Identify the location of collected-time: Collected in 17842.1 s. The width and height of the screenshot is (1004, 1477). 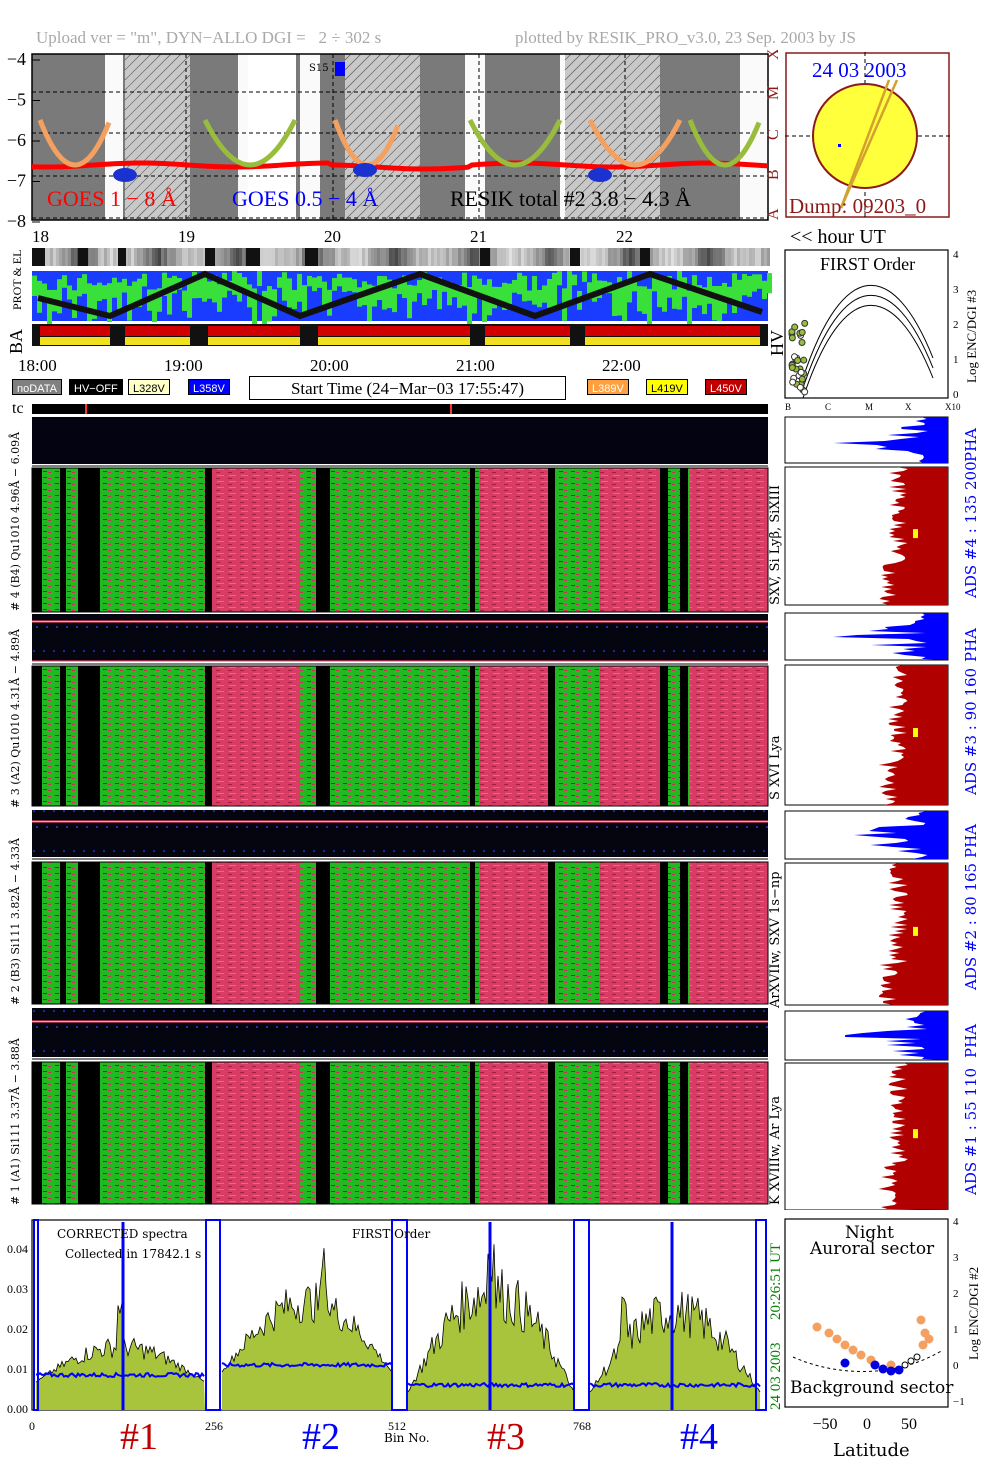
(133, 1254).